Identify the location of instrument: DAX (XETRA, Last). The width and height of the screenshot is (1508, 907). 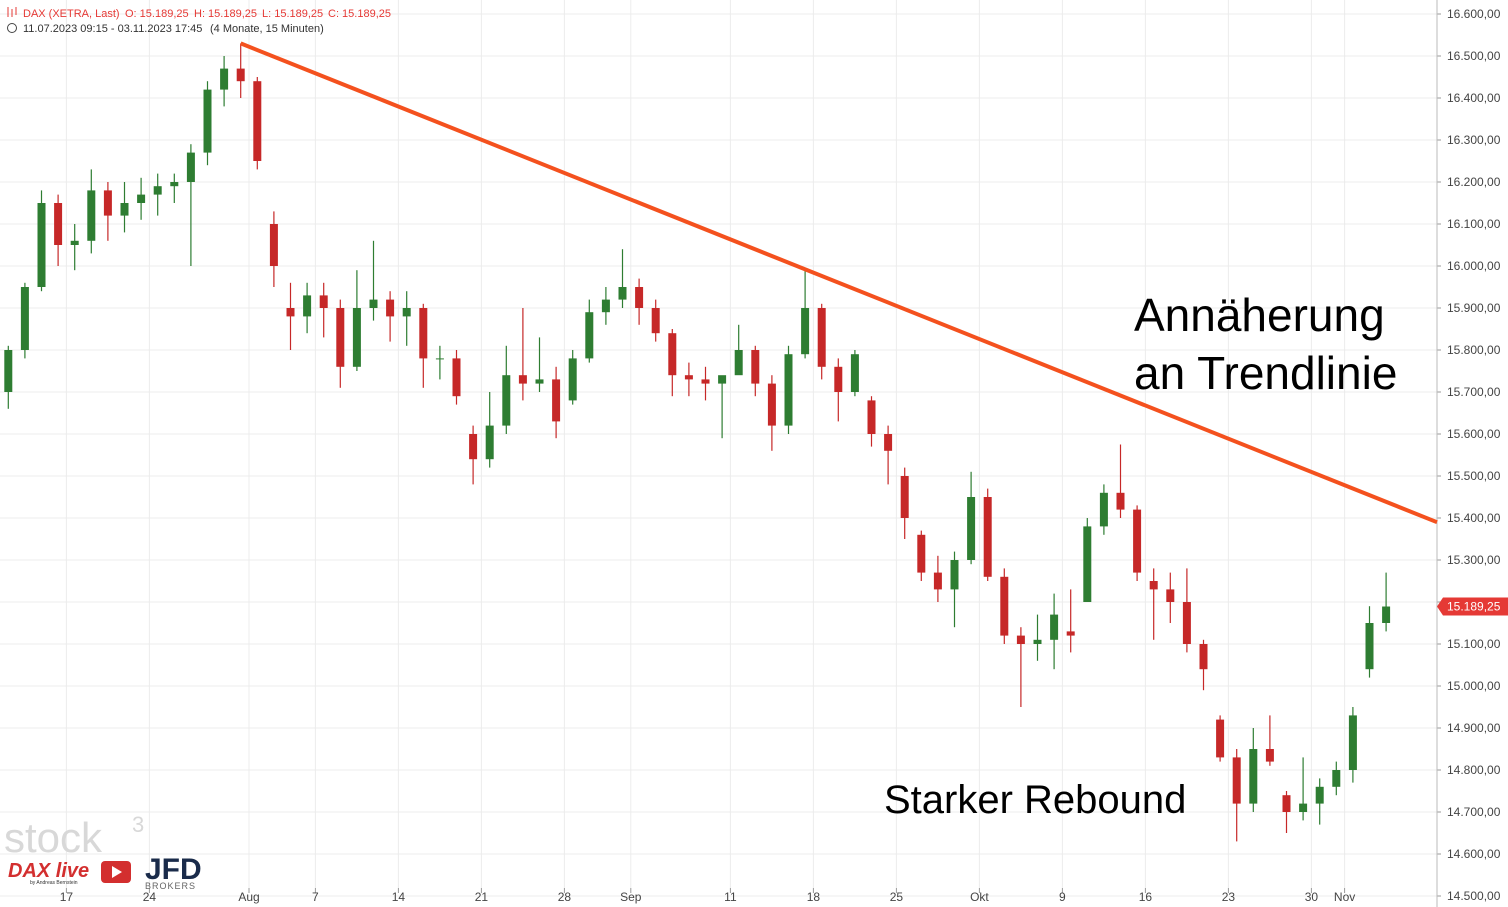
(71, 14).